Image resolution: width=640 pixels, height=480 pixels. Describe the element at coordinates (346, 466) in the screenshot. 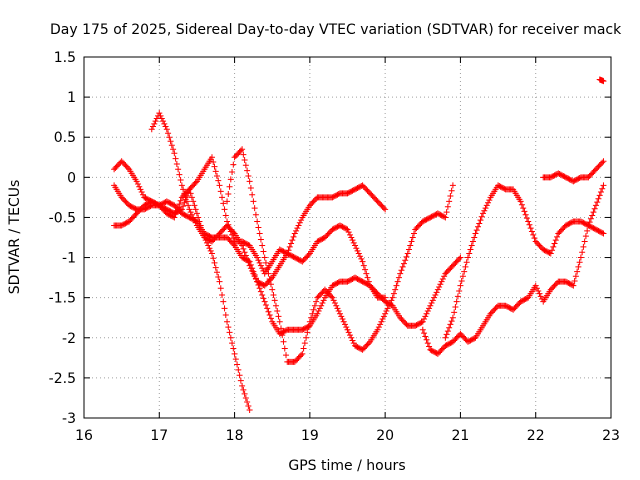

I see `x-axis-label: GPS time / hours` at that location.